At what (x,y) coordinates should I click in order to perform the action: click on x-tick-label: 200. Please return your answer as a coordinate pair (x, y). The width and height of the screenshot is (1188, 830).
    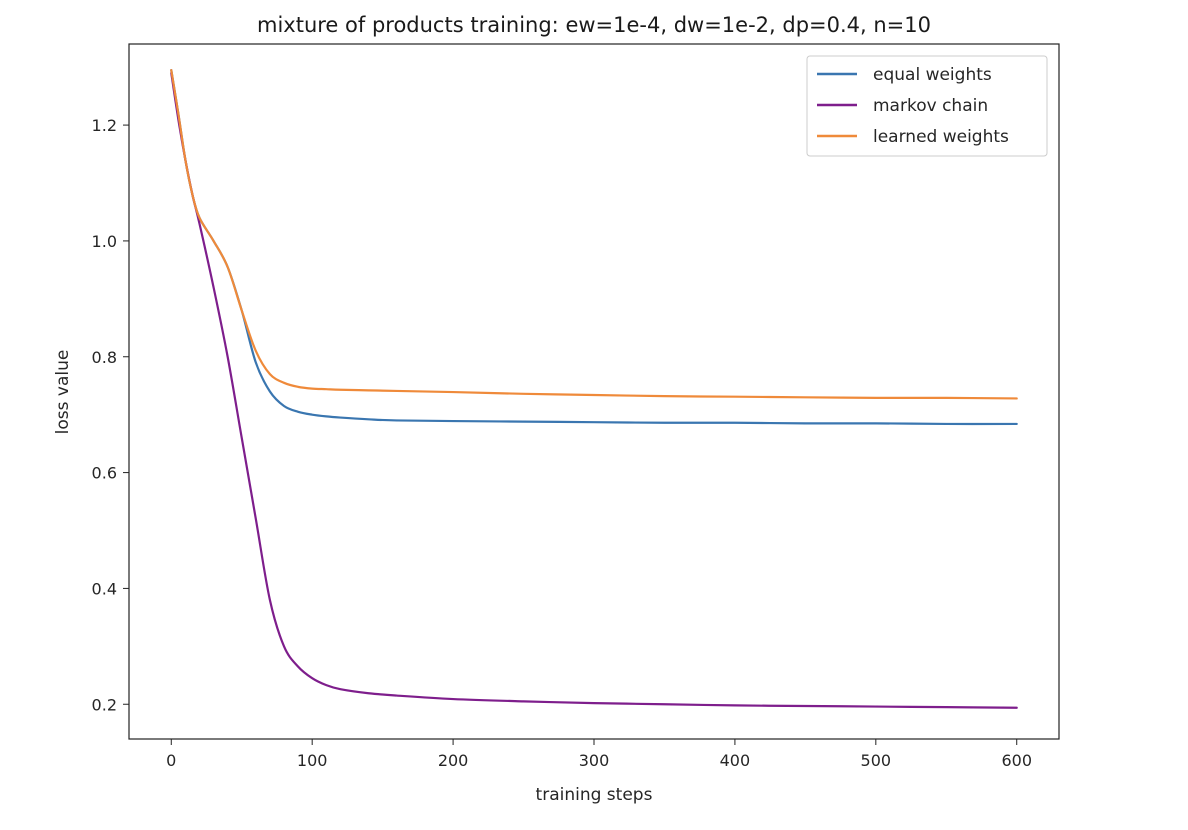
    Looking at the image, I should click on (453, 760).